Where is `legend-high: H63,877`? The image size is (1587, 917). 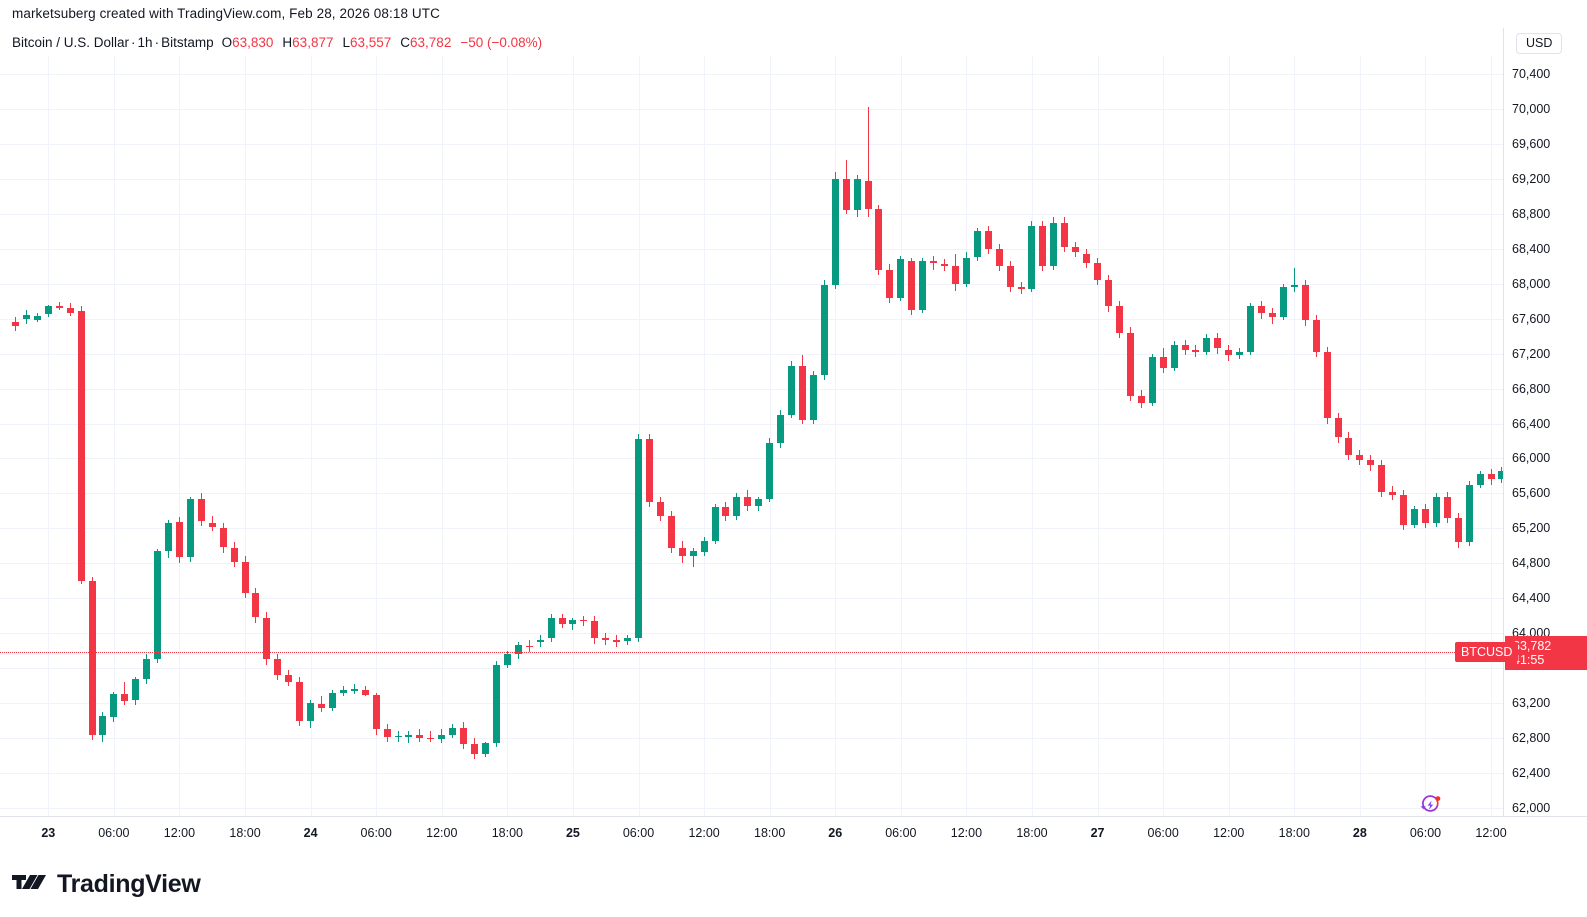 legend-high: H63,877 is located at coordinates (307, 42).